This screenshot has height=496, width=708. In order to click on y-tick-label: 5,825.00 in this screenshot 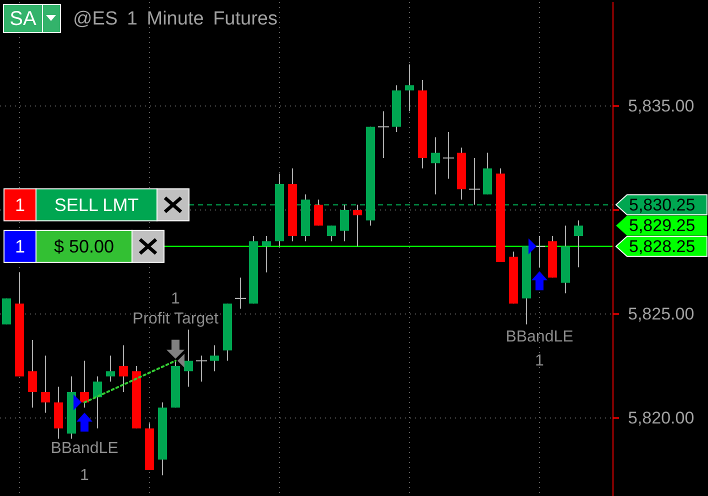, I will do `click(661, 314)`.